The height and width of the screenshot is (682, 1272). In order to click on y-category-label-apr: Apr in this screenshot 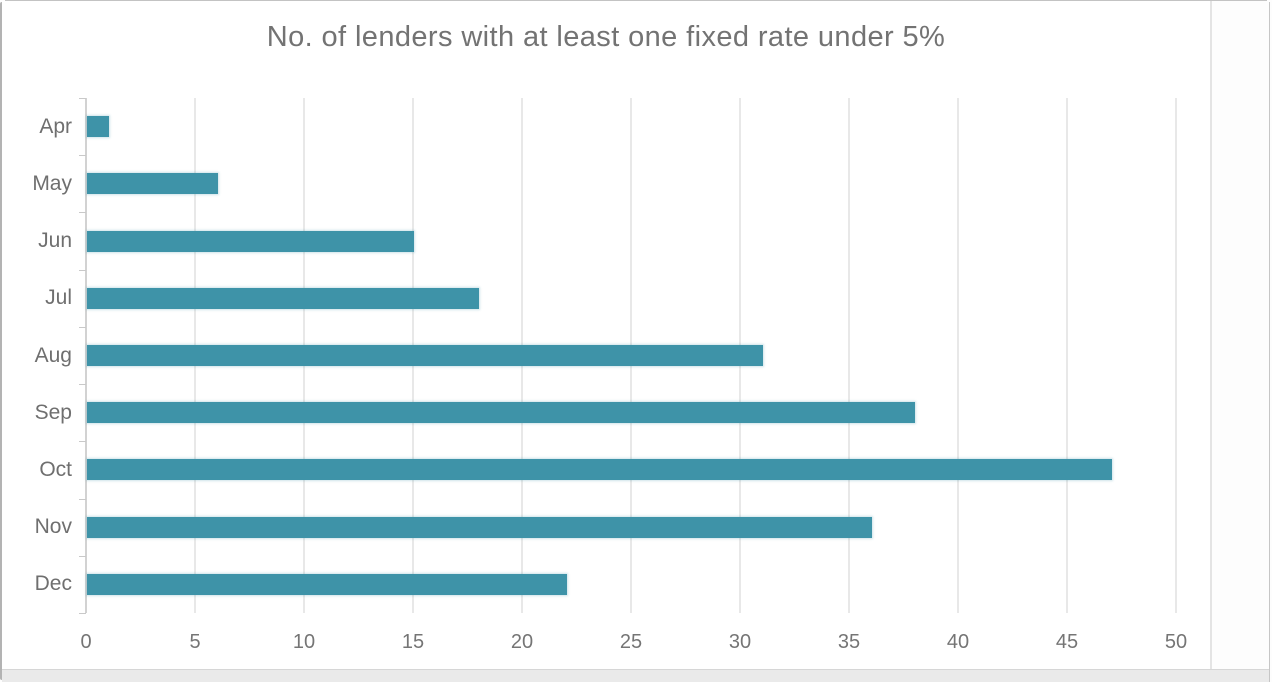, I will do `click(55, 126)`.